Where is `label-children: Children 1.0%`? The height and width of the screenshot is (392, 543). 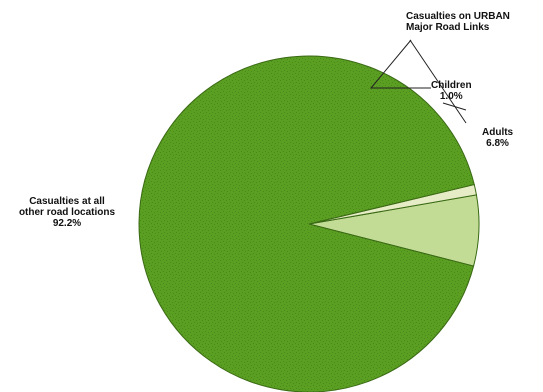
label-children: Children 1.0% is located at coordinates (451, 91).